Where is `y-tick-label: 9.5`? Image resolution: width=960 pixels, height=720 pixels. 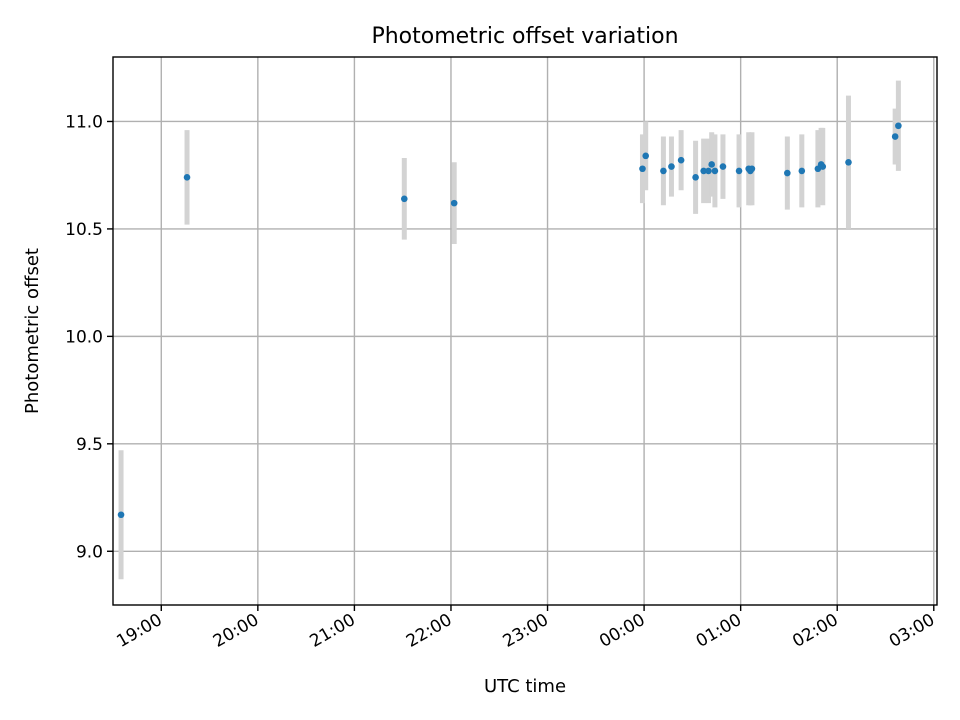 y-tick-label: 9.5 is located at coordinates (89, 445).